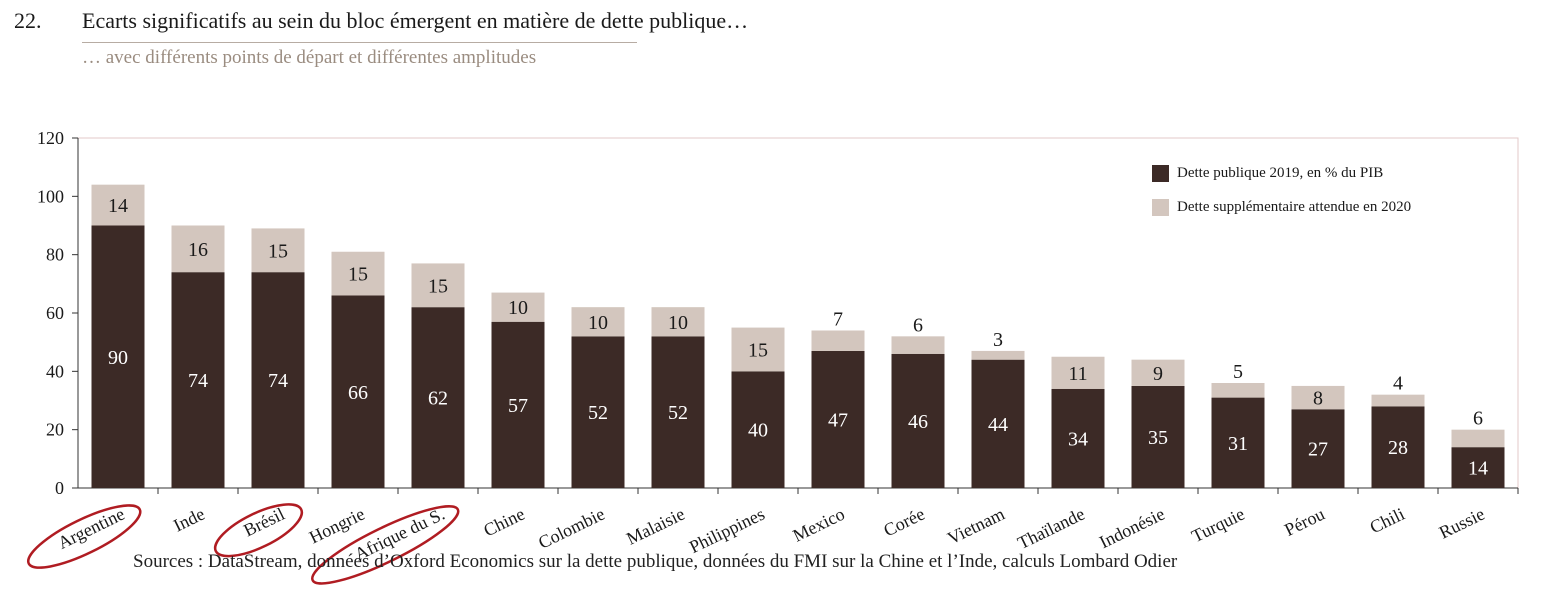 The height and width of the screenshot is (593, 1555). I want to click on data-label-2019: 28, so click(1398, 448).